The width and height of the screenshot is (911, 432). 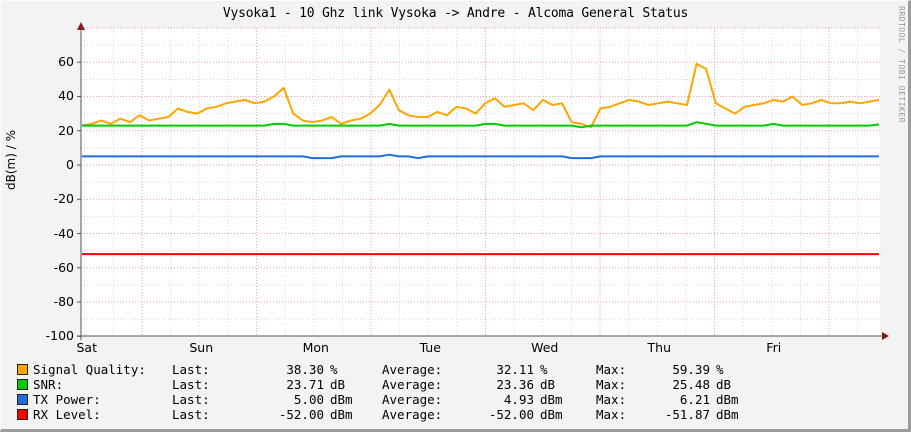 What do you see at coordinates (59, 336) in the screenshot?
I see `y-tick-label: -100` at bounding box center [59, 336].